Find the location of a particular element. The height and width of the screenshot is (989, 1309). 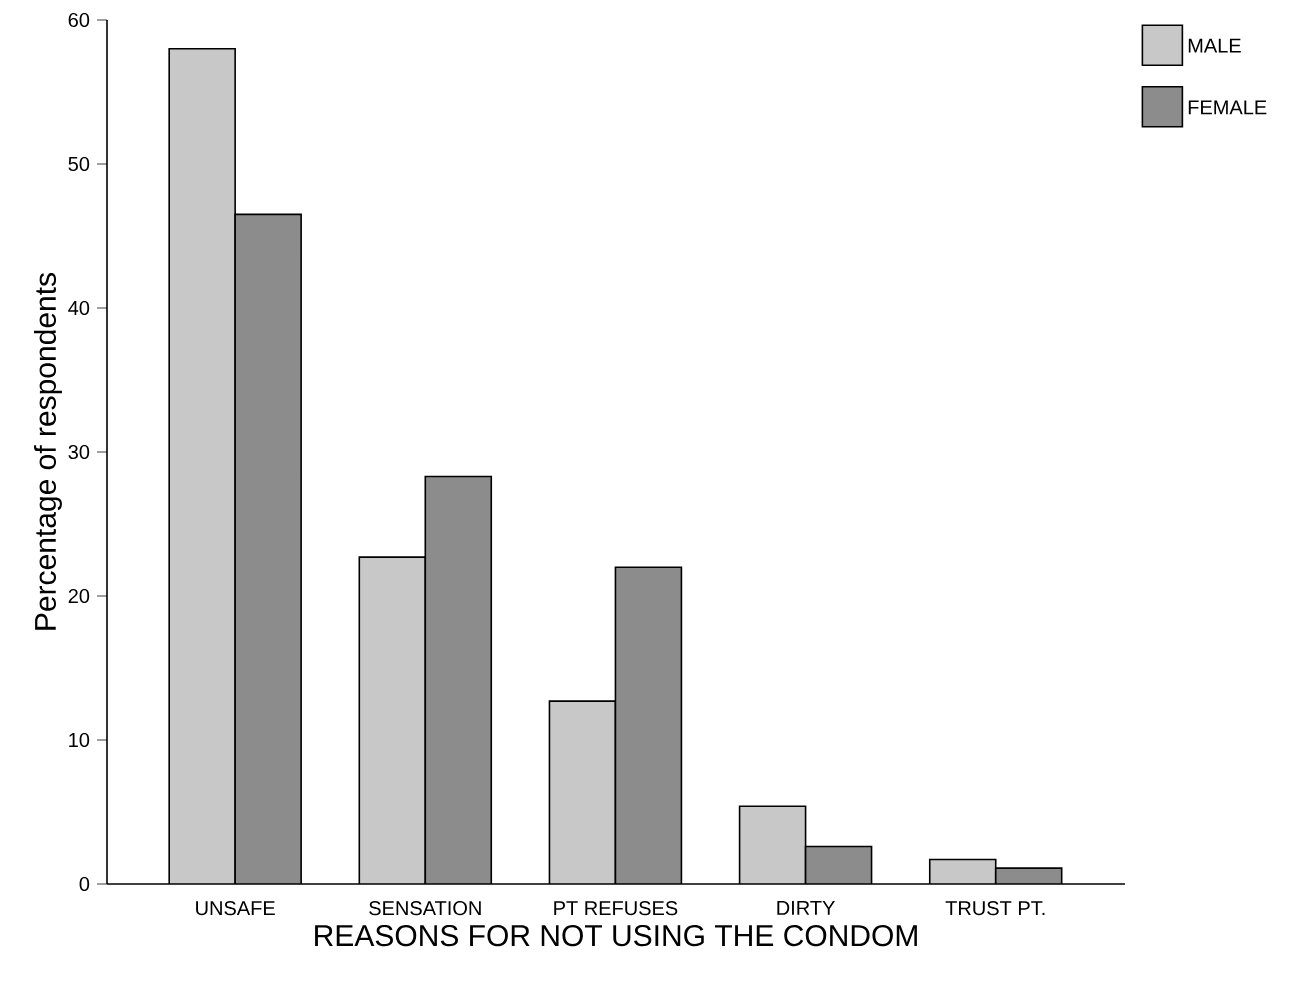

y-tick-label: 0 is located at coordinates (84, 884).